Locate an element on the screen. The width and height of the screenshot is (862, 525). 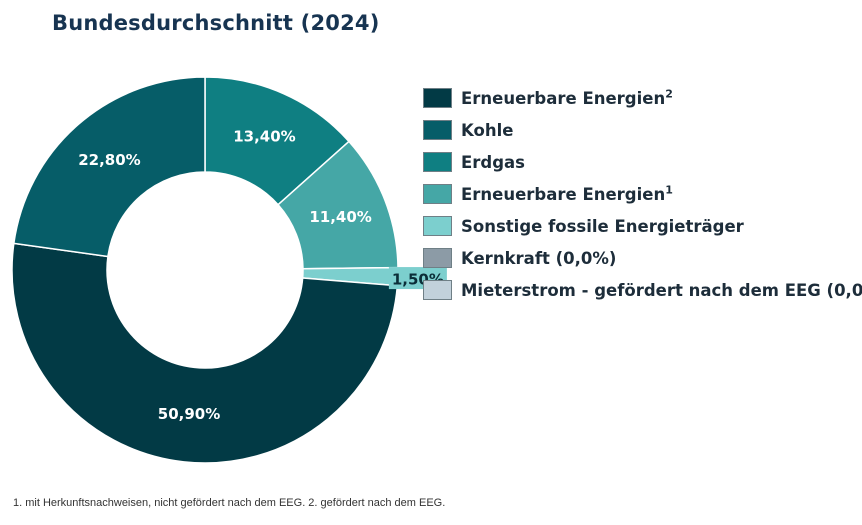
legend-item: Erneuerbare Energien2 is located at coordinates (642, 98).